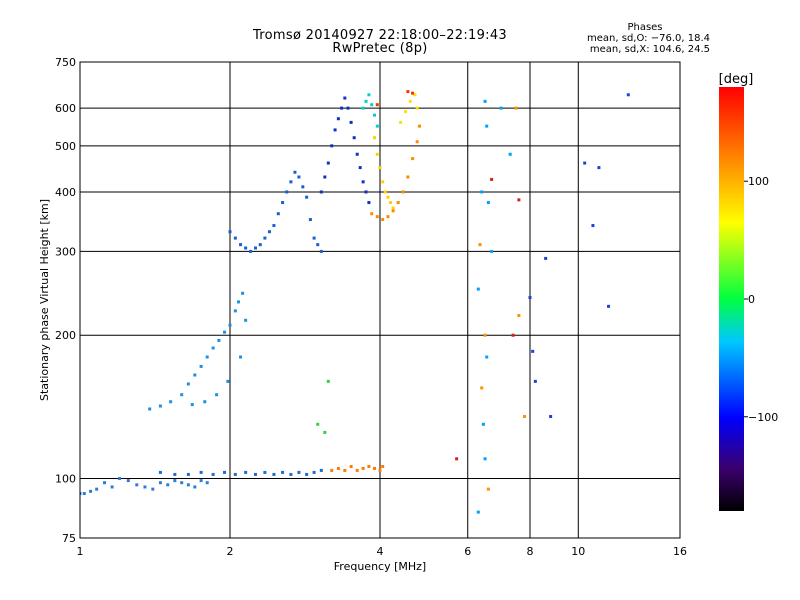 The image size is (800, 600). I want to click on y-tick-label: 400, so click(65, 192).